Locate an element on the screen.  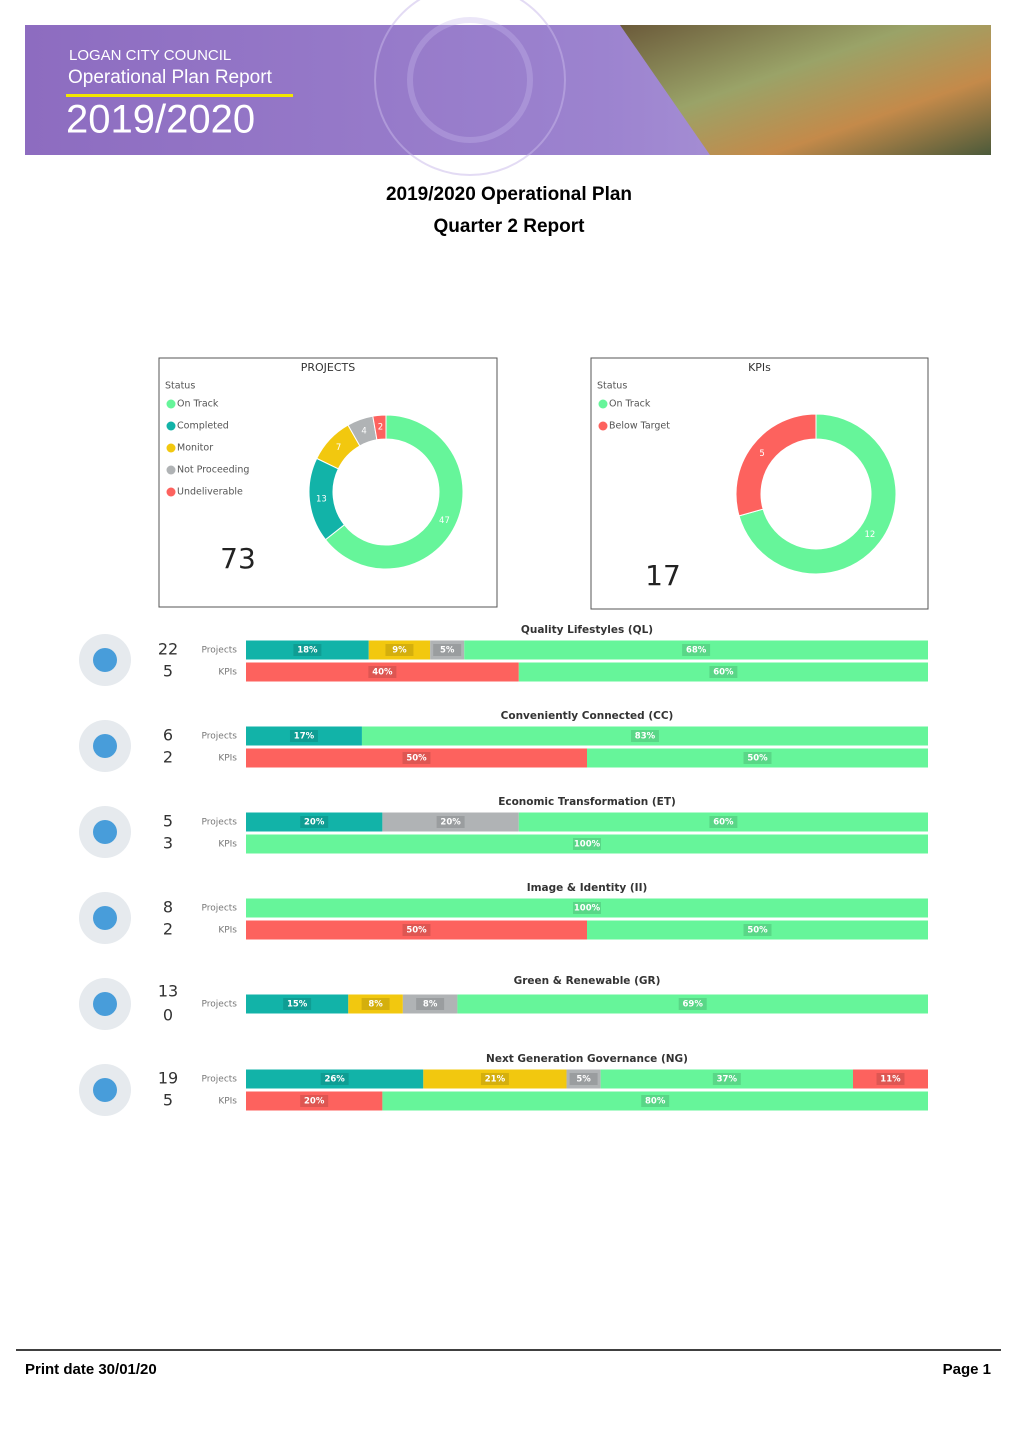
title: 2019/2020 Operational Plan is located at coordinates (509, 194).